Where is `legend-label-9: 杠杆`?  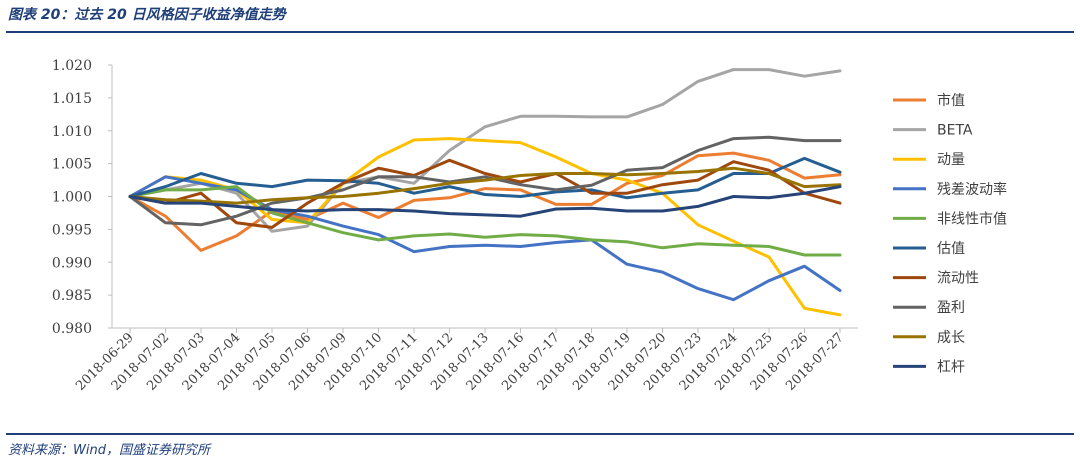
legend-label-9: 杠杆 is located at coordinates (951, 367).